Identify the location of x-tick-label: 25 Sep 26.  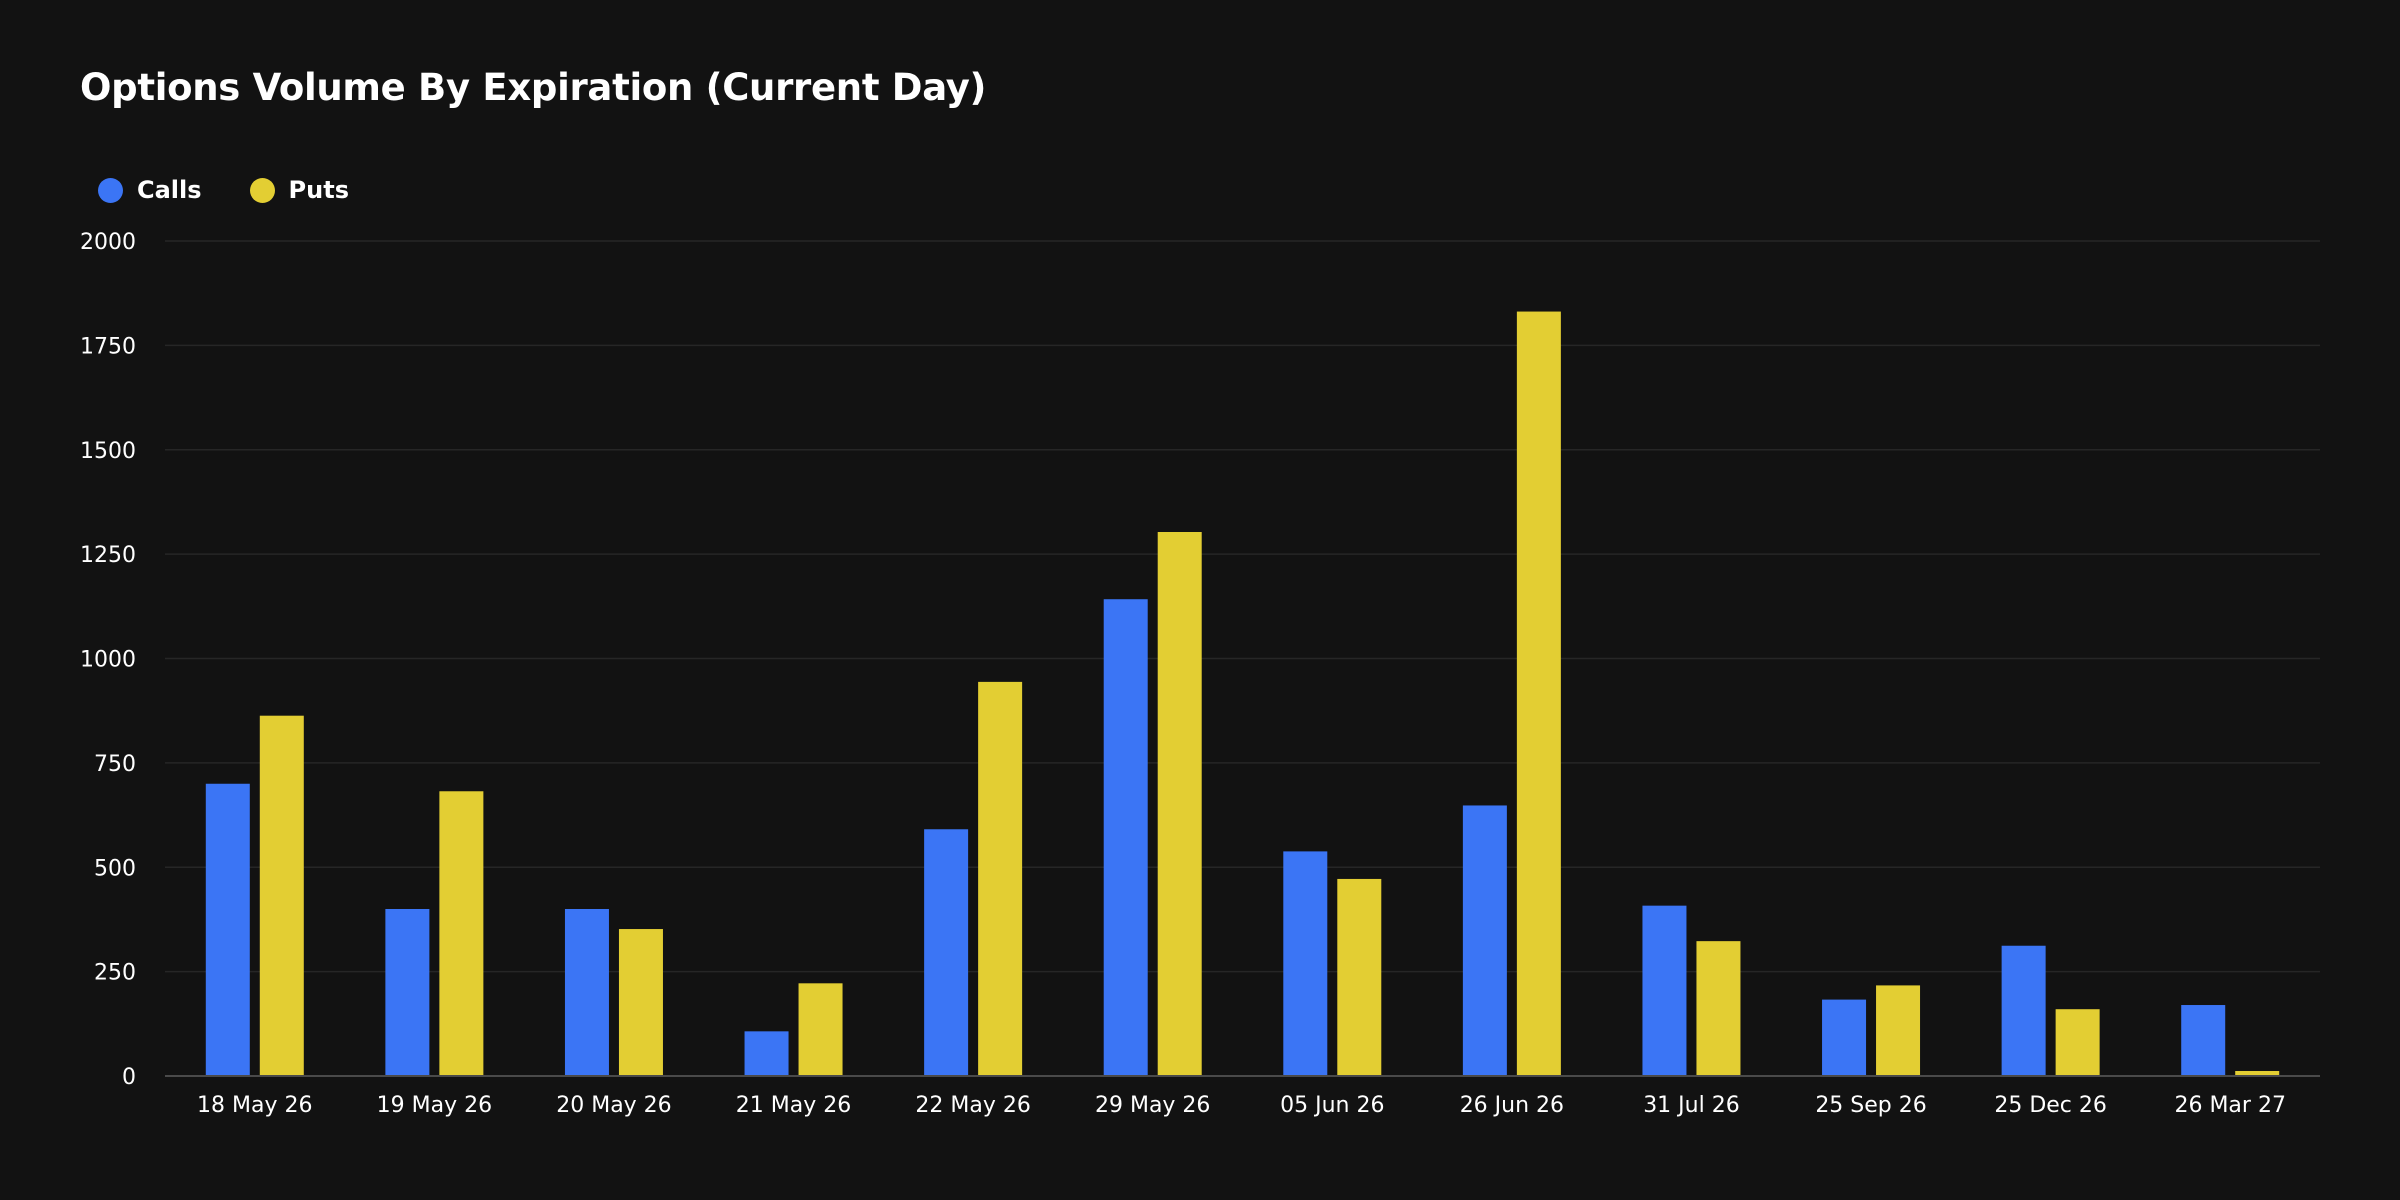
(1870, 1105).